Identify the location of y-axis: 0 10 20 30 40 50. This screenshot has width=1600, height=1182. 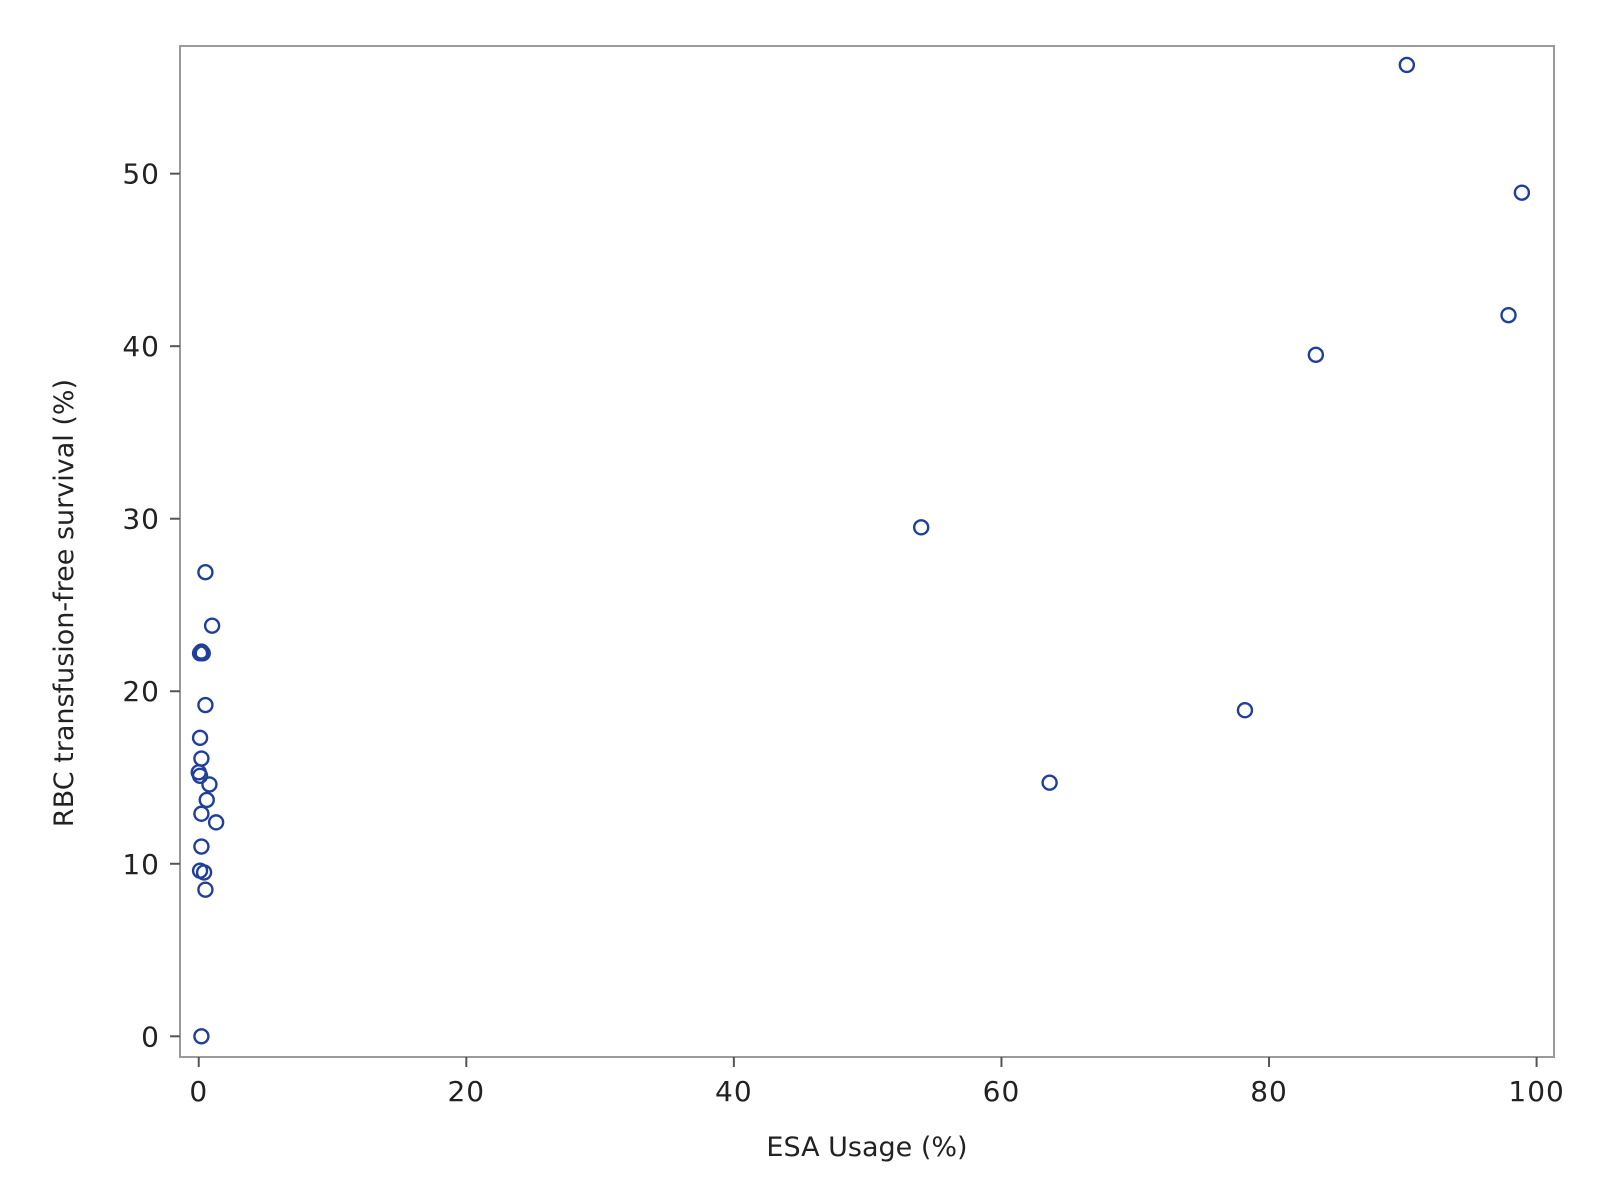
(151, 605).